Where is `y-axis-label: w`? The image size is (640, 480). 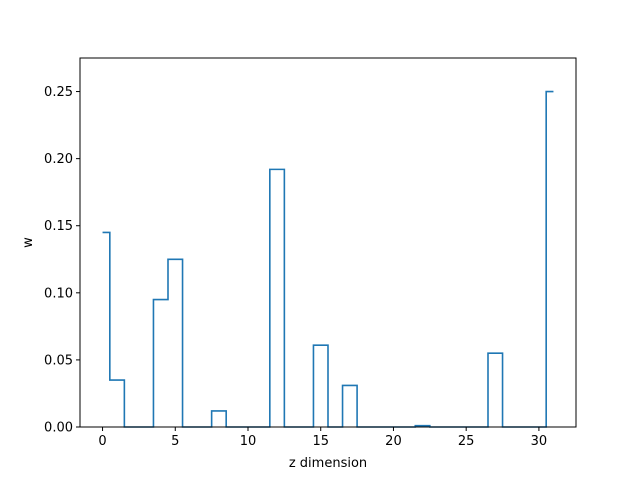 y-axis-label: w is located at coordinates (28, 242).